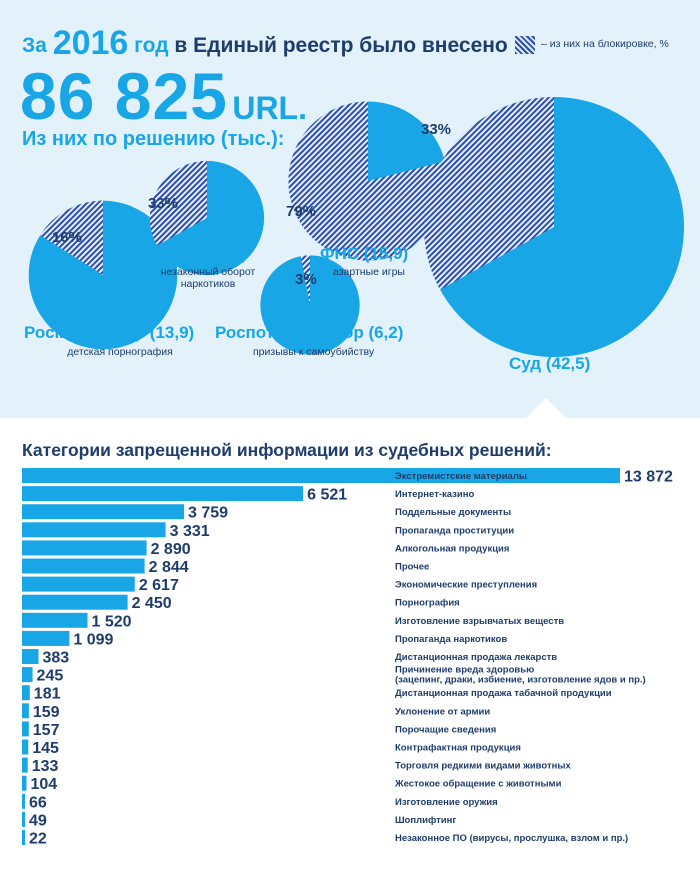 This screenshot has width=700, height=892. Describe the element at coordinates (159, 585) in the screenshot. I see `bar-value-label: 2 617` at that location.